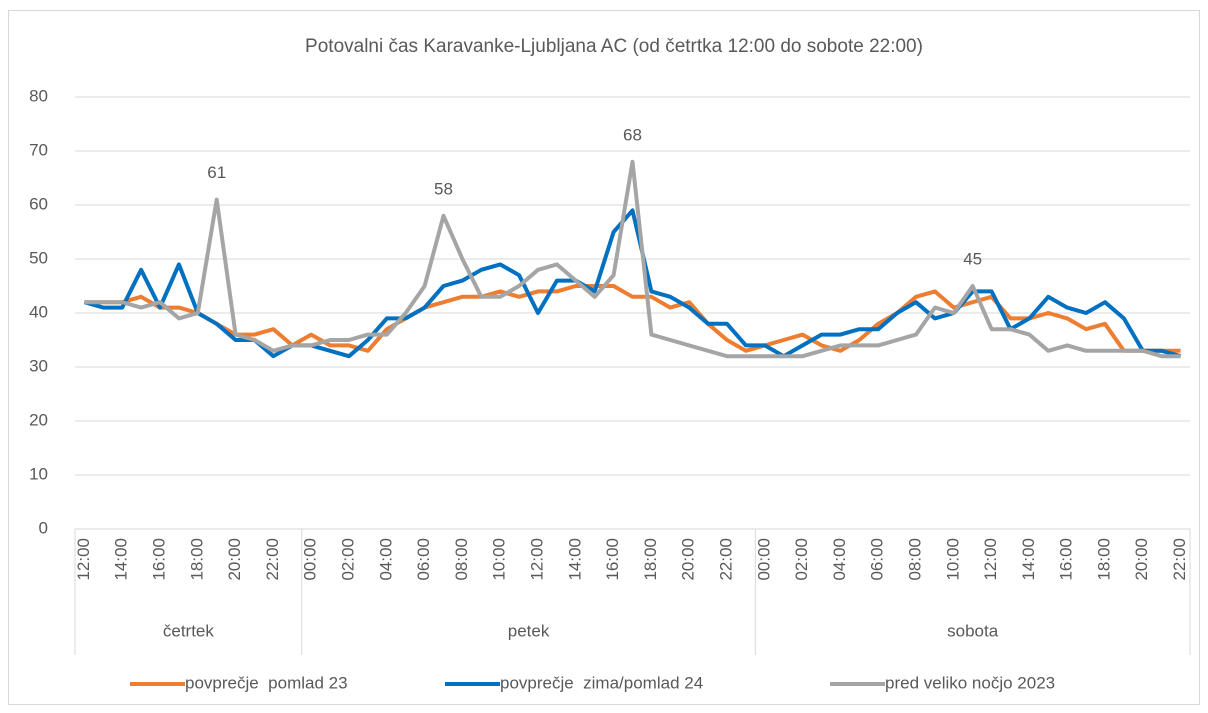 The width and height of the screenshot is (1208, 713). What do you see at coordinates (443, 188) in the screenshot?
I see `data-label: 58` at bounding box center [443, 188].